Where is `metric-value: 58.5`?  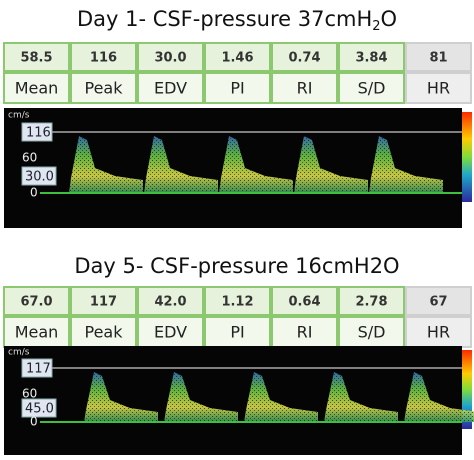 metric-value: 58.5 is located at coordinates (36, 58).